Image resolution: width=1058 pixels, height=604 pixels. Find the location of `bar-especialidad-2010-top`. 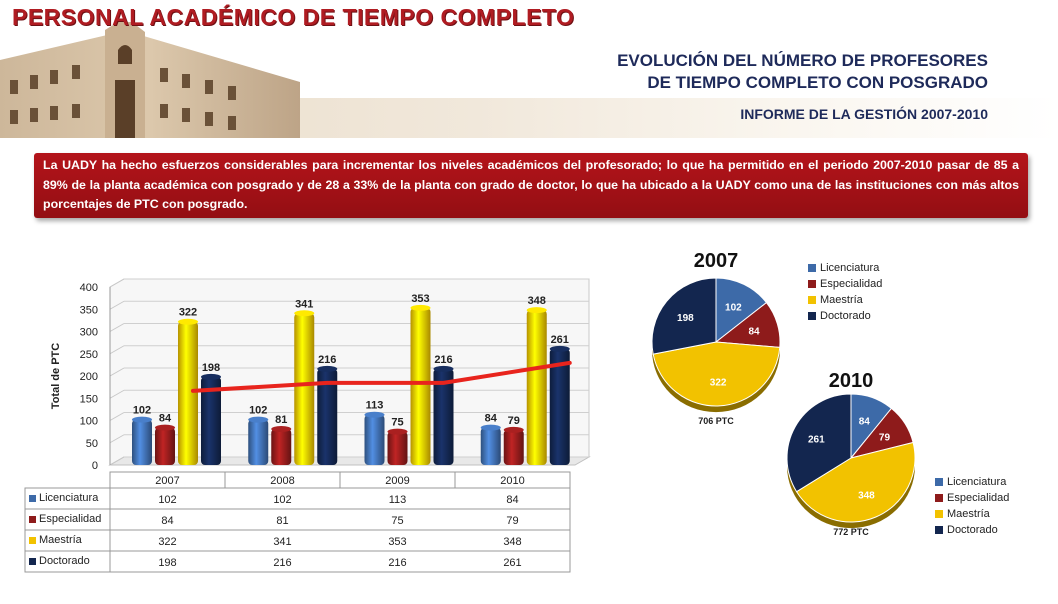

bar-especialidad-2010-top is located at coordinates (513, 429).